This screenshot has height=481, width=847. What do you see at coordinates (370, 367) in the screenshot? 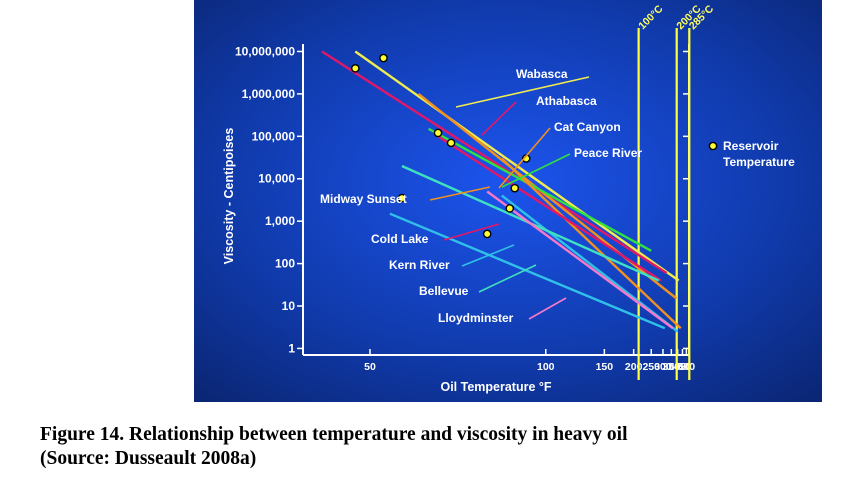
I see `x-tick-label: 50` at bounding box center [370, 367].